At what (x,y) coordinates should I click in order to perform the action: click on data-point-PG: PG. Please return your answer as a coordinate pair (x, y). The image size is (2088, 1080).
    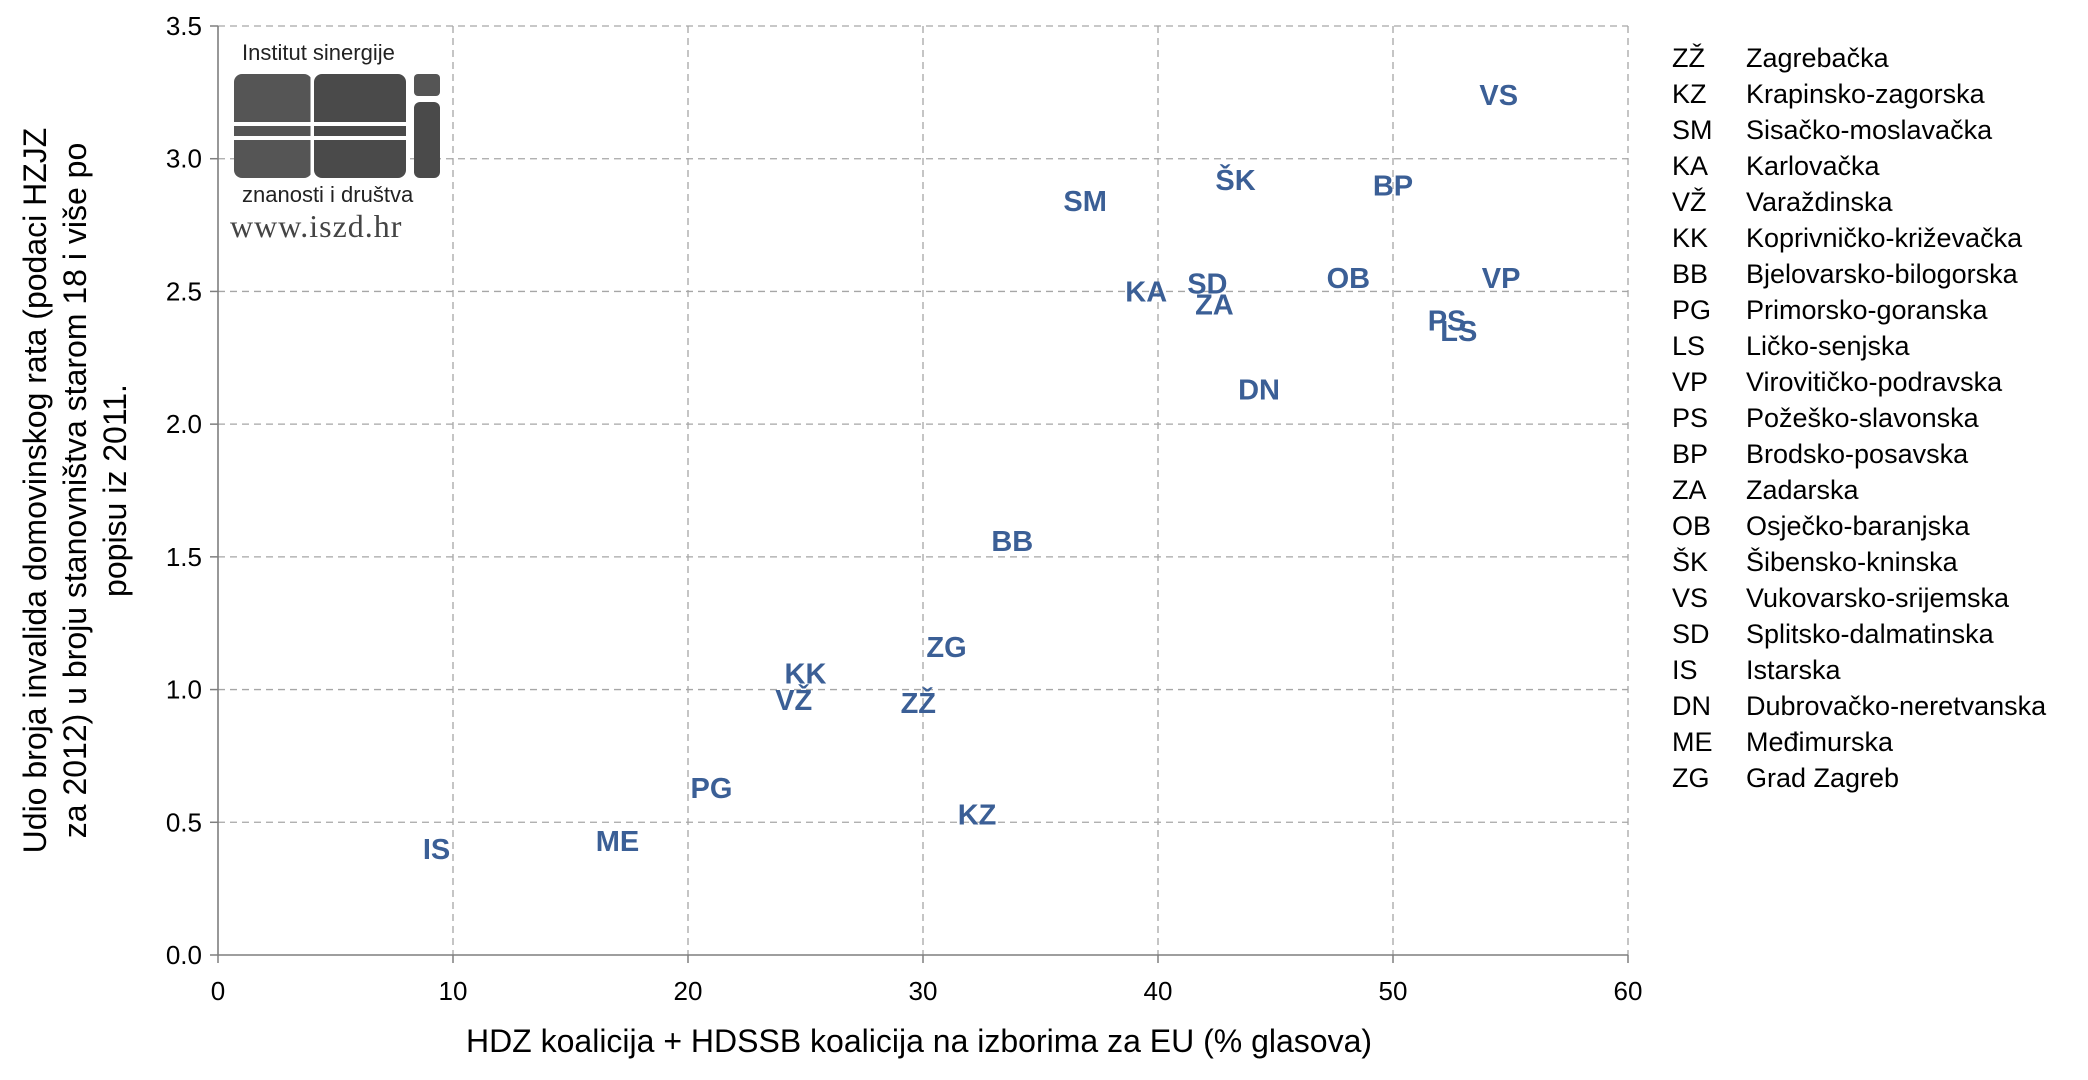
    Looking at the image, I should click on (712, 789).